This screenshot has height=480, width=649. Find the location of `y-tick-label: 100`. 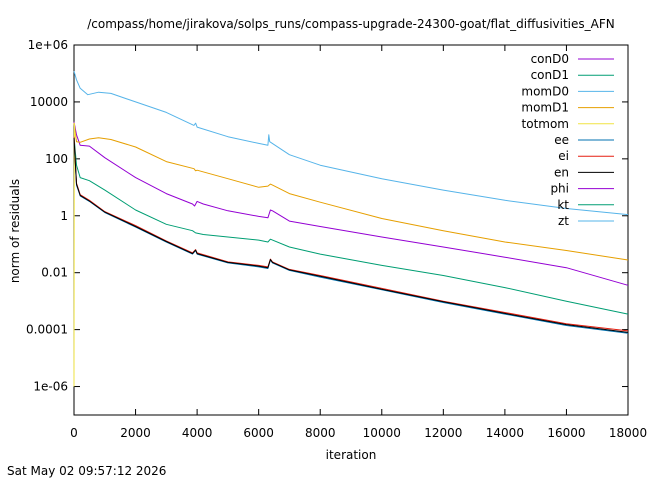

y-tick-label: 100 is located at coordinates (56, 159).